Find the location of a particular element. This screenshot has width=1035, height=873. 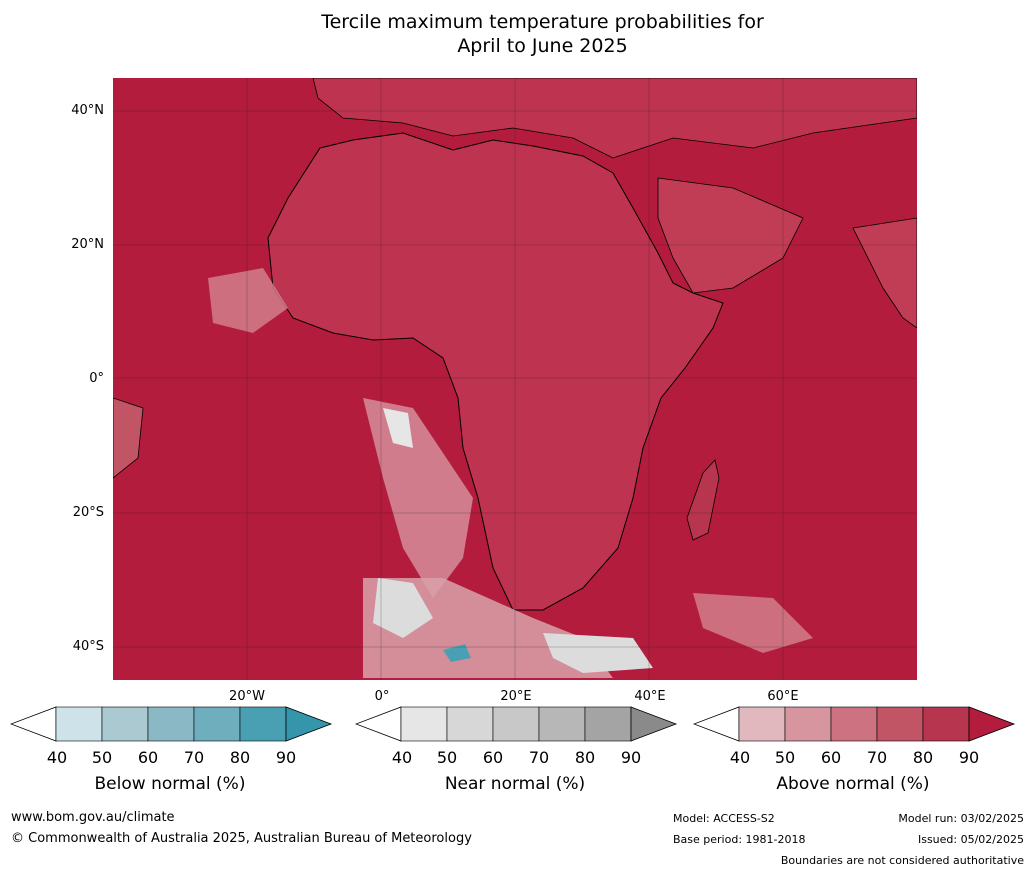

above-legend-title: Above normal (%) is located at coordinates (853, 784).